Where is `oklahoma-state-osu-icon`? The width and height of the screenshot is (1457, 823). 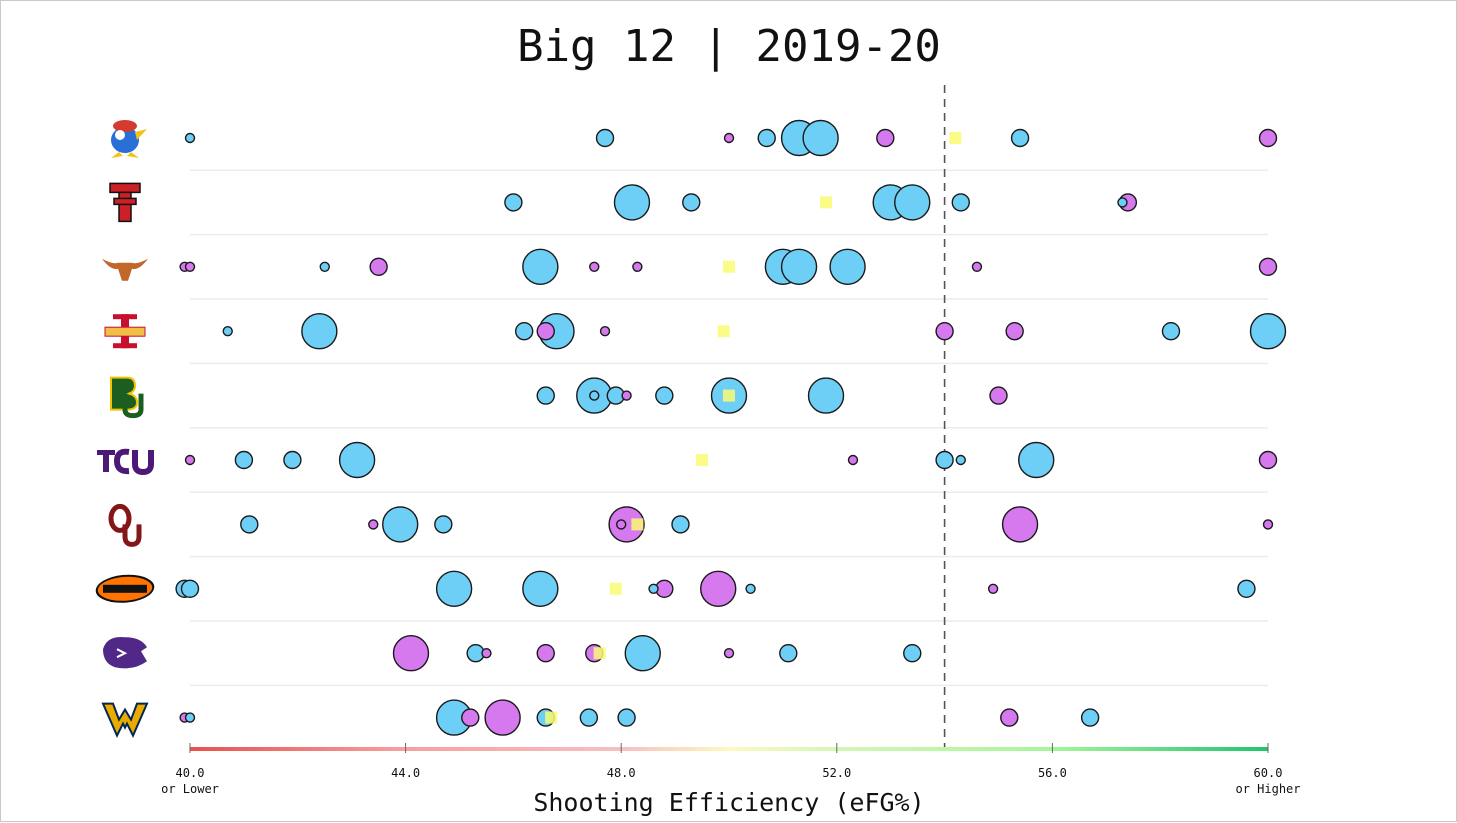
oklahoma-state-osu-icon is located at coordinates (125, 588).